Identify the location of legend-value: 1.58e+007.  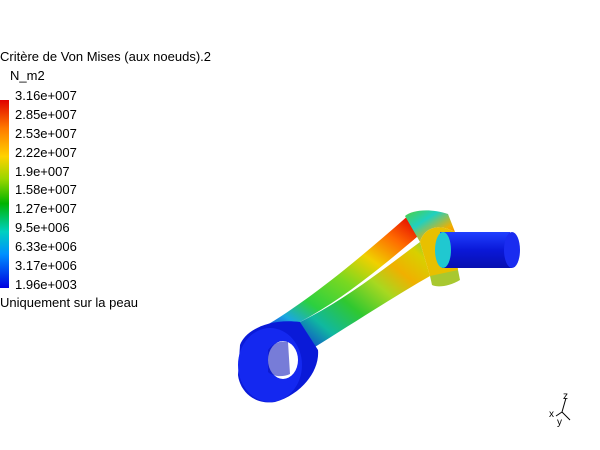
(46, 190).